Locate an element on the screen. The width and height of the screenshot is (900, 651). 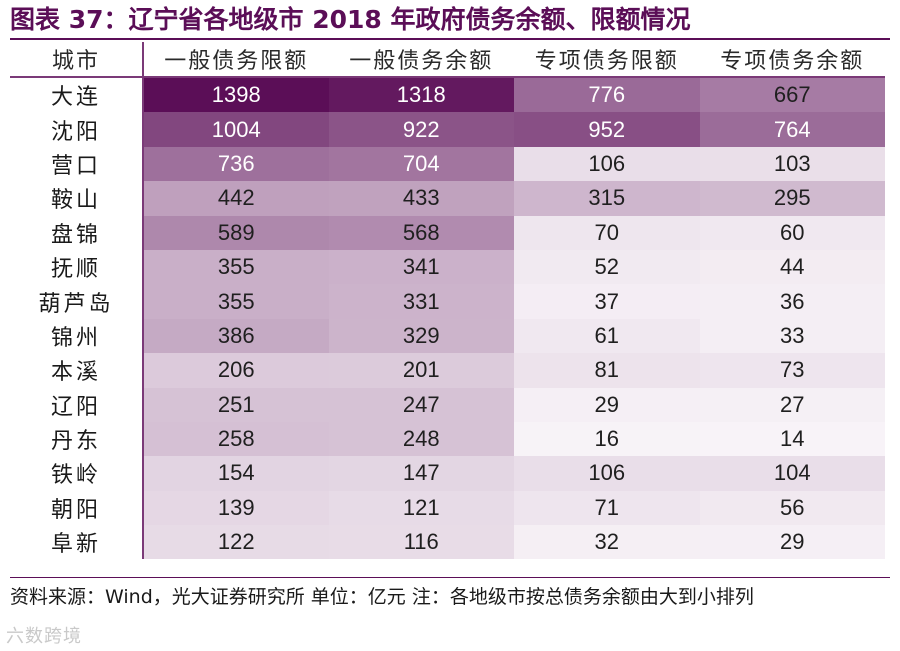
general-balance-cell: 247 is located at coordinates (421, 404).